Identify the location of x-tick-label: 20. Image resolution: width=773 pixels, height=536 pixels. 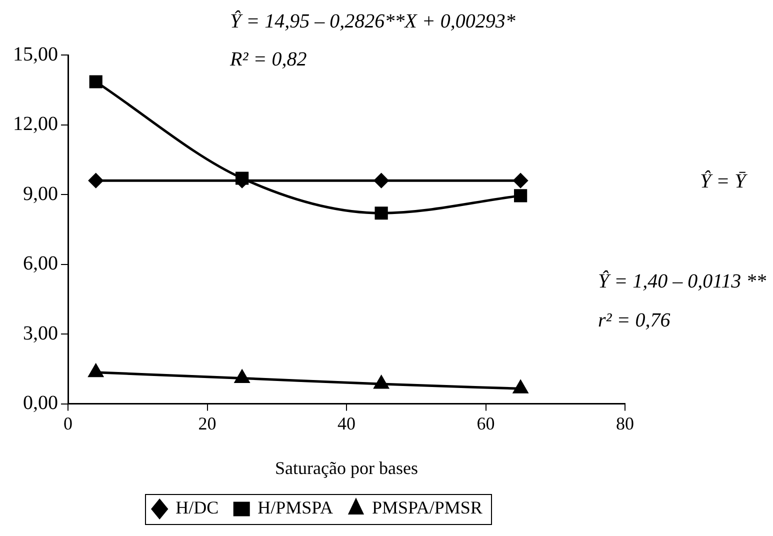
(207, 423).